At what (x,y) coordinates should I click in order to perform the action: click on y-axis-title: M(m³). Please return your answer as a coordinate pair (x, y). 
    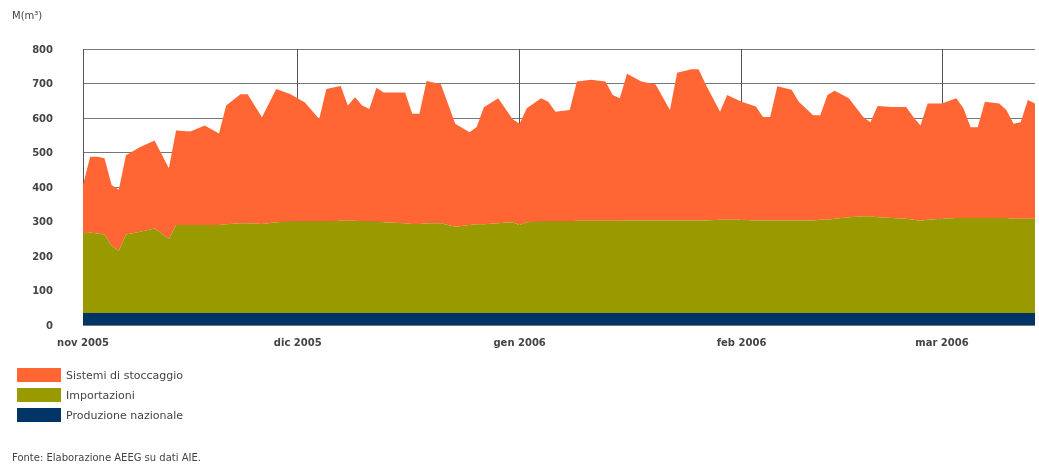
    Looking at the image, I should click on (27, 15).